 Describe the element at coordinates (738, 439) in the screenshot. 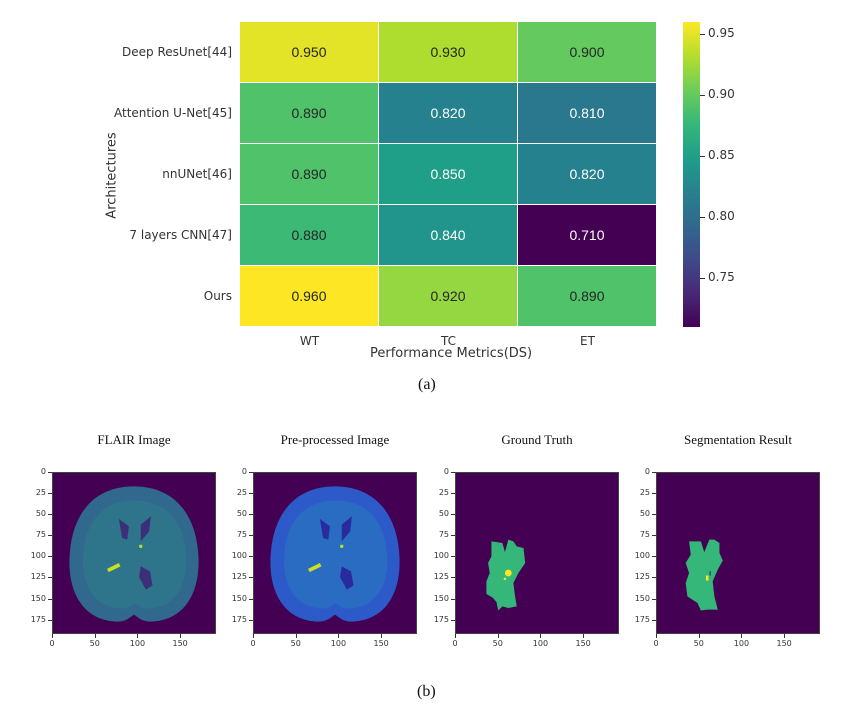

I see `panel-title: Segmentation Result` at that location.